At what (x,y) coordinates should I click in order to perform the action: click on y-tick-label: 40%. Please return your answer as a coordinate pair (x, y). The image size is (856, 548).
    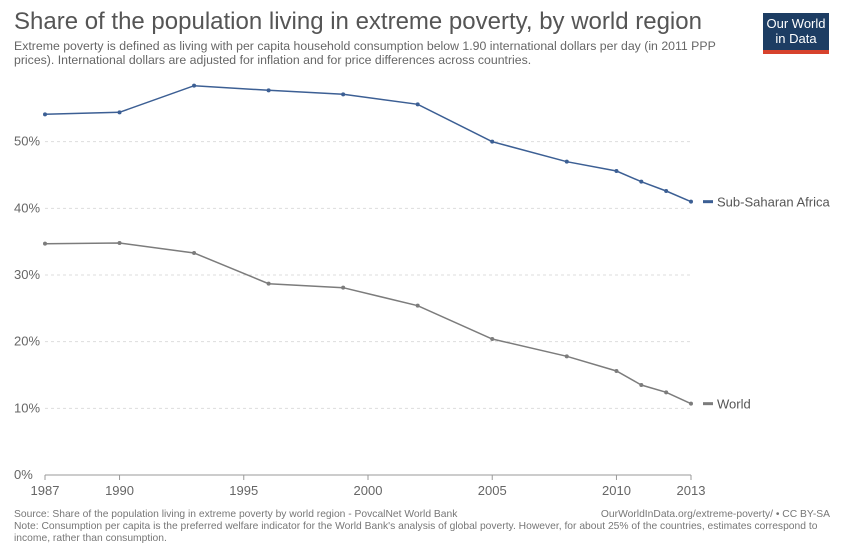
    Looking at the image, I should click on (27, 207).